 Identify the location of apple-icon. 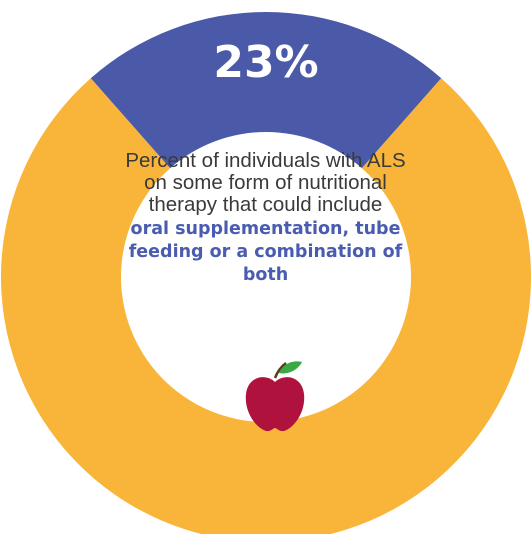
(275, 396).